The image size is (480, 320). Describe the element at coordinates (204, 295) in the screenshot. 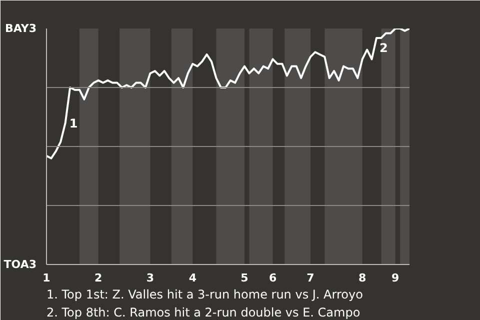

I see `text: 1. Top 1st: Z. Valles hit a 3-run home run vs J. Arroyo` at that location.